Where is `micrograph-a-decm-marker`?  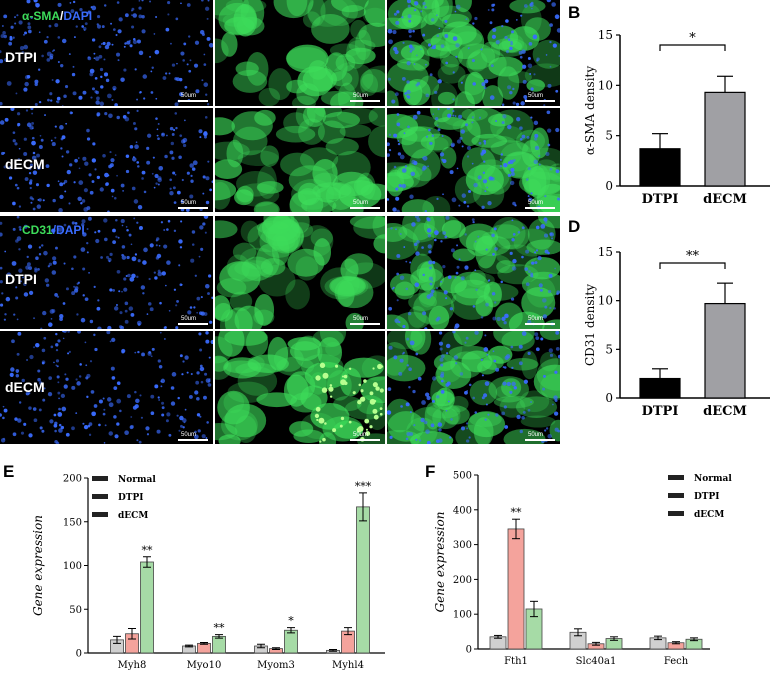 micrograph-a-decm-marker is located at coordinates (300, 160).